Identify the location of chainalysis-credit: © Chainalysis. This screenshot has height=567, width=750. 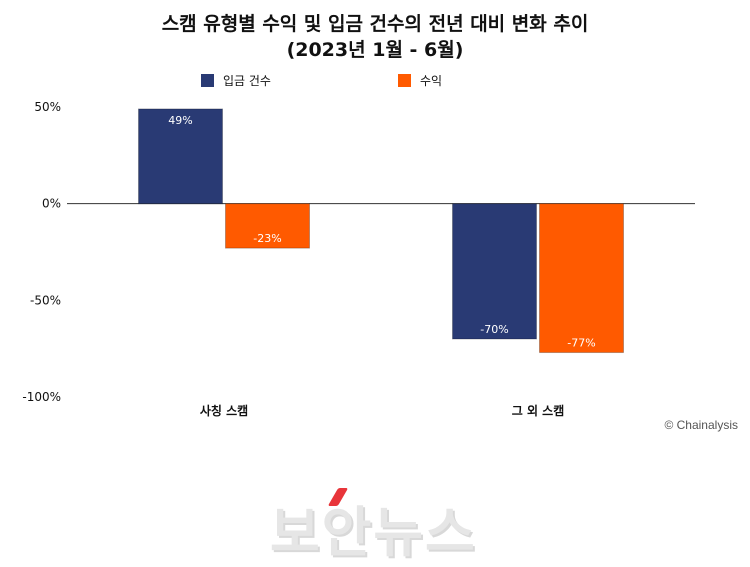
(701, 425).